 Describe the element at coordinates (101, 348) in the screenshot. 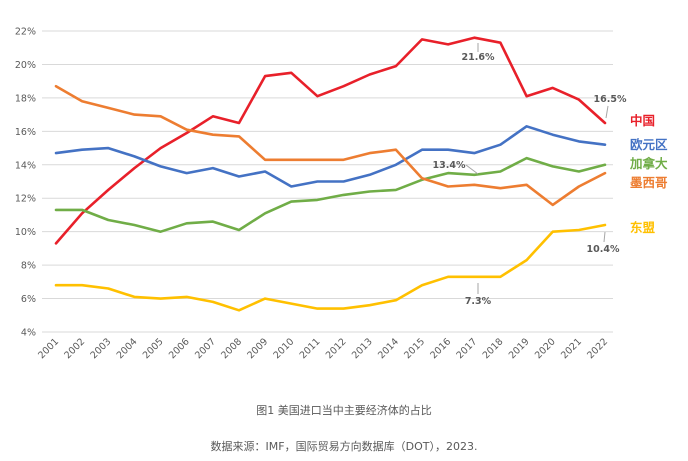

I see `x-tick-label: 2003` at that location.